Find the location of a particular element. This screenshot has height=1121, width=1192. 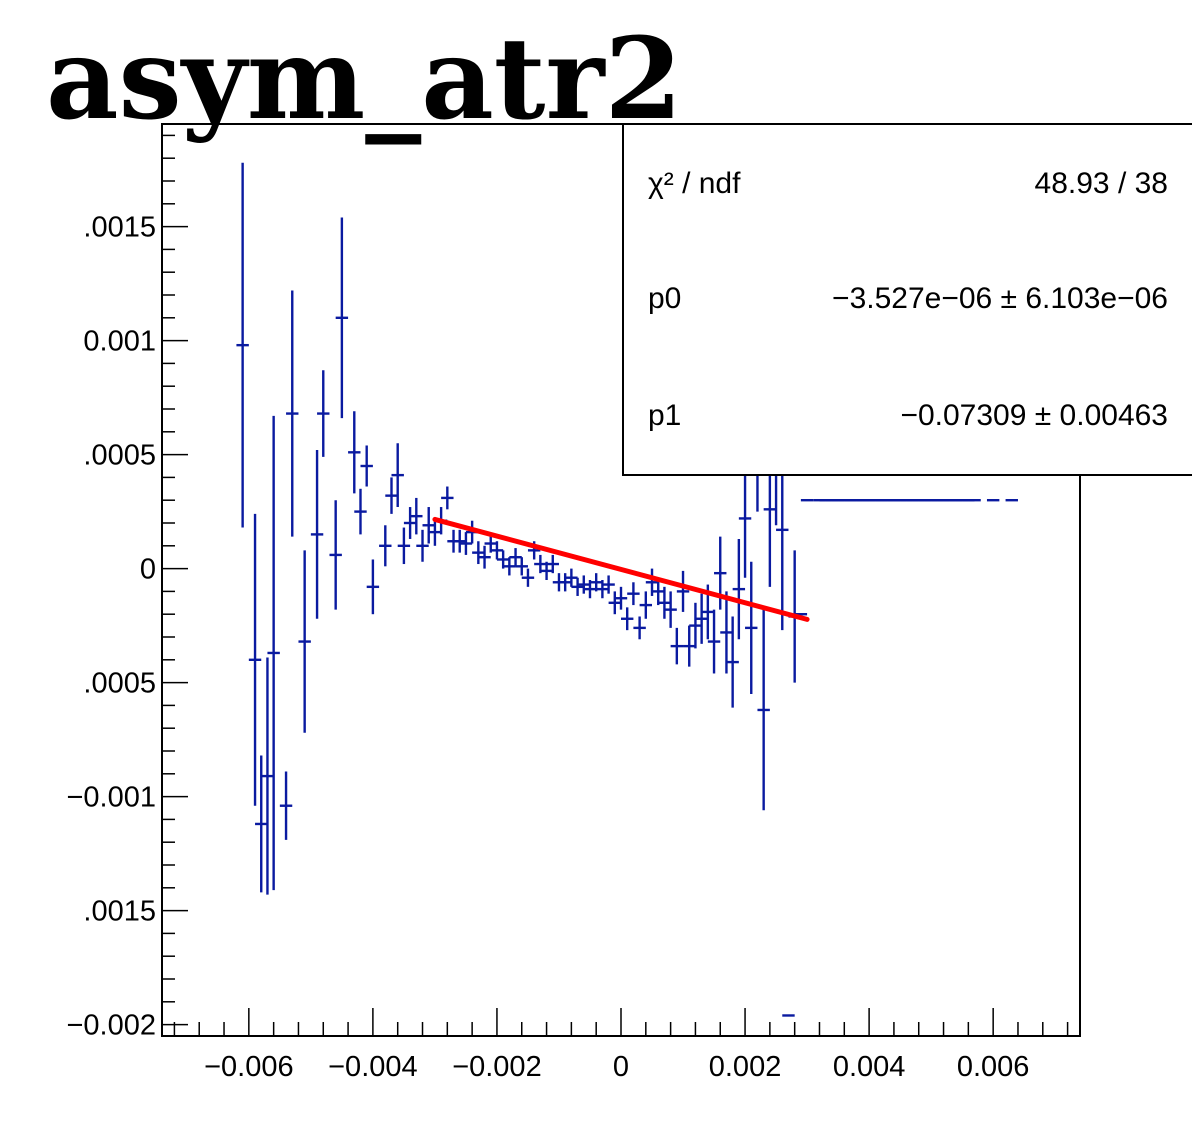

fit-line-group is located at coordinates (621, 569).